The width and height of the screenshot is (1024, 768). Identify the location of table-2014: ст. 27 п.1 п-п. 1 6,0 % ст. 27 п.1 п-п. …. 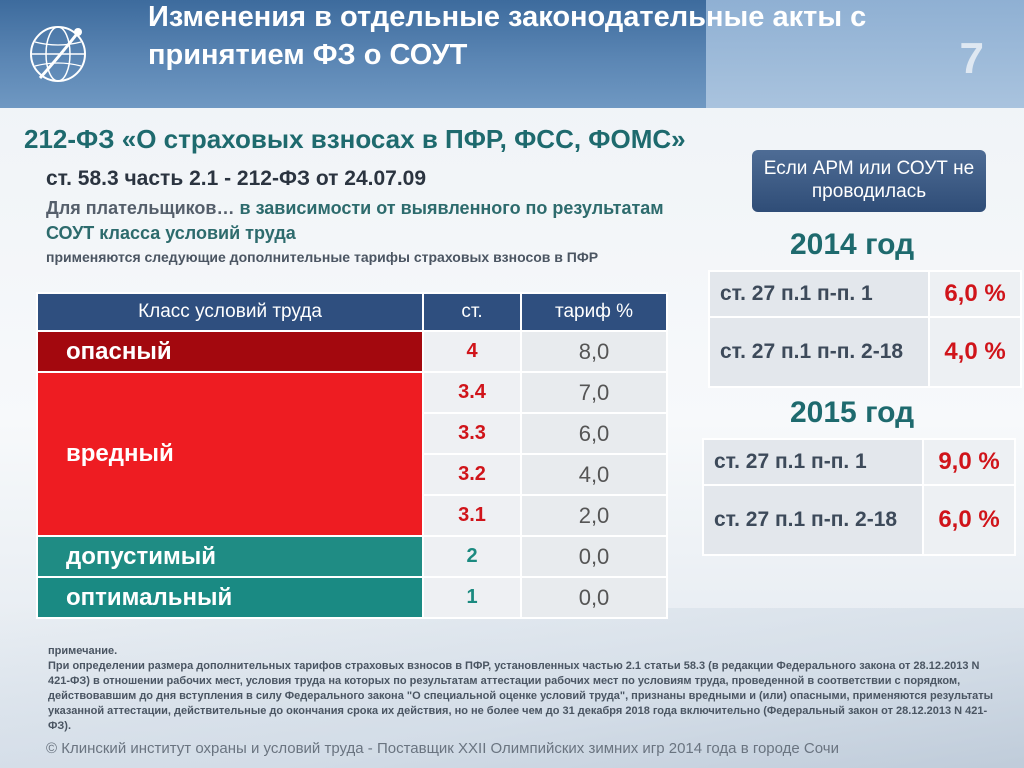
(865, 329).